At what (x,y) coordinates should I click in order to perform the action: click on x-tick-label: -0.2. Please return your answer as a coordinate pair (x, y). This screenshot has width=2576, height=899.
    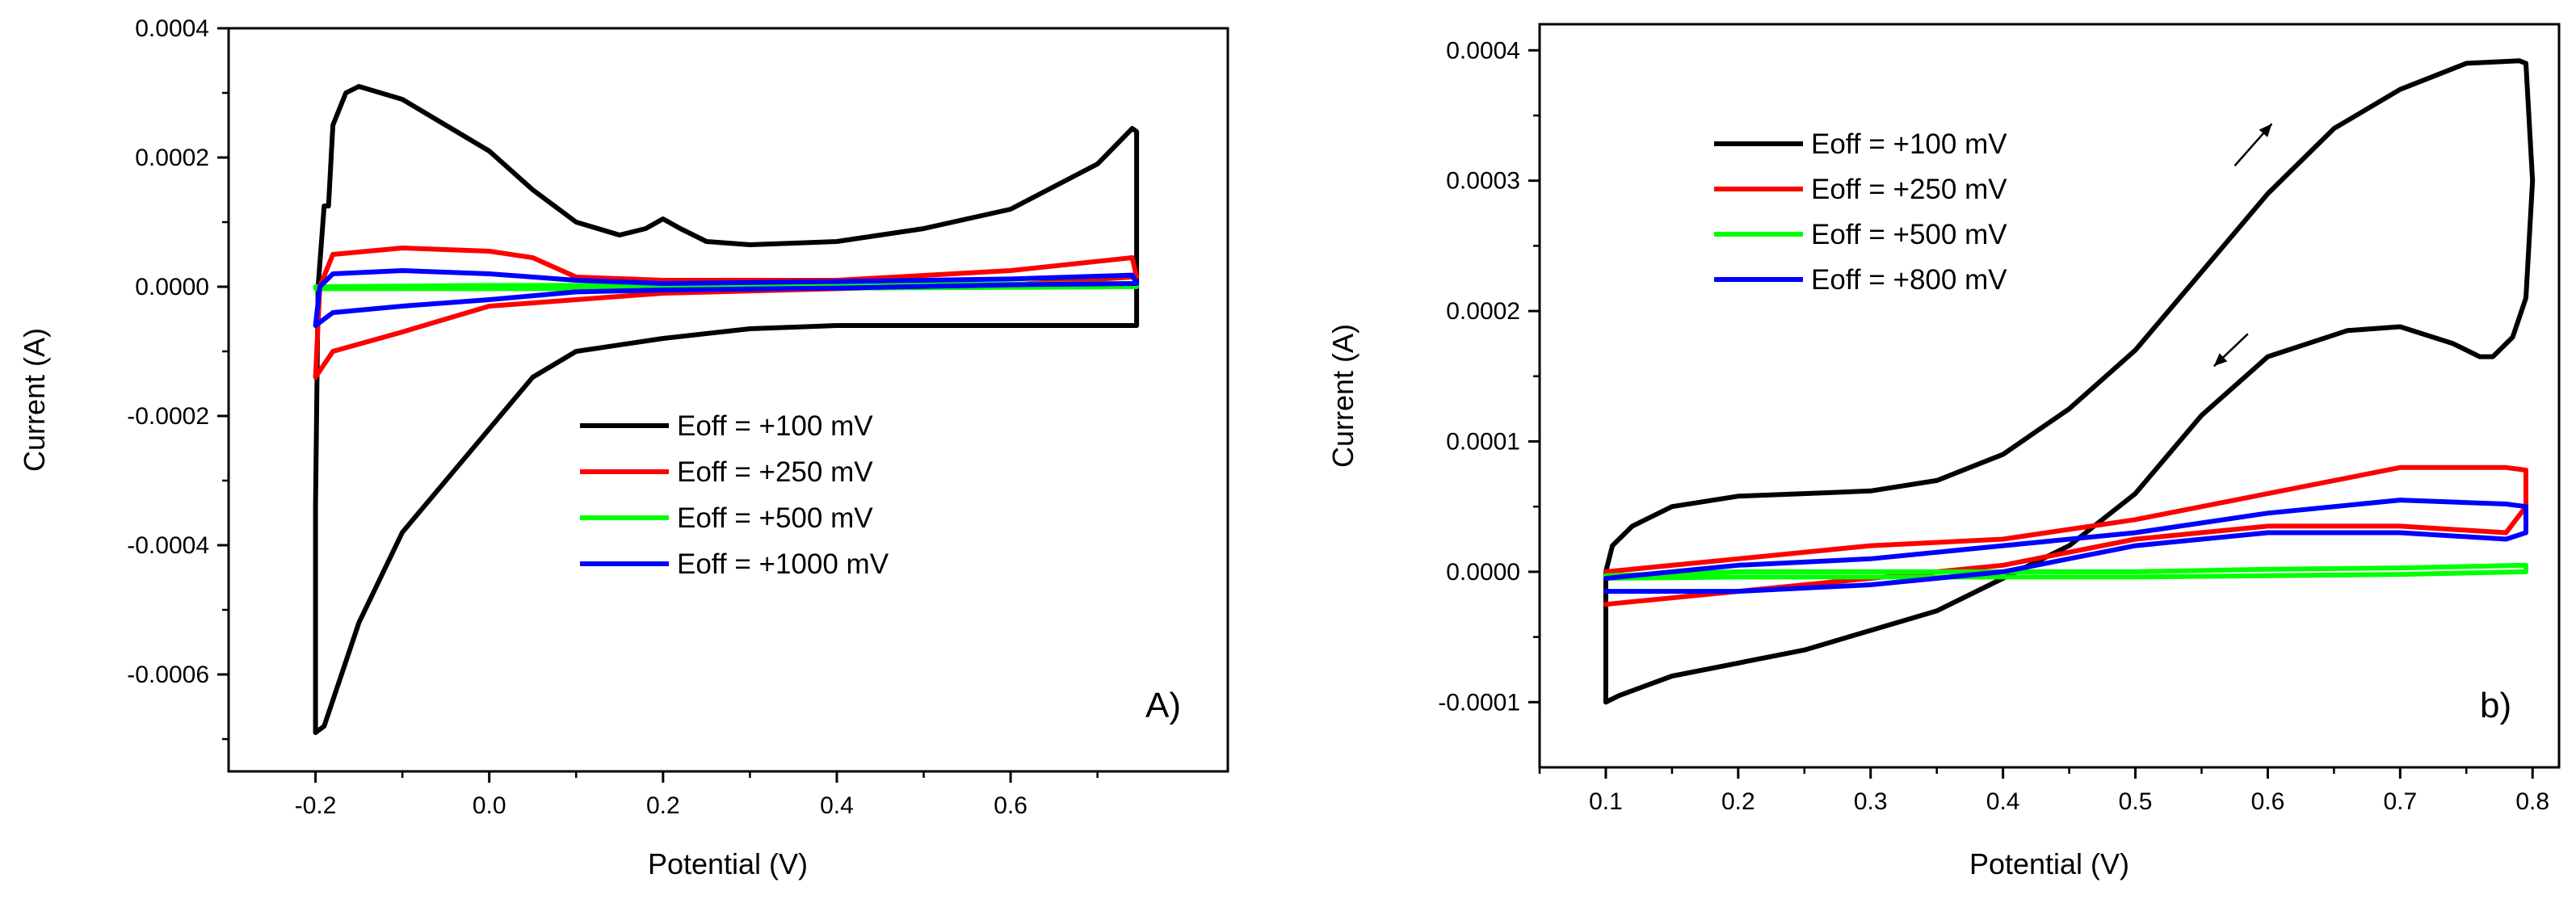
    Looking at the image, I should click on (316, 805).